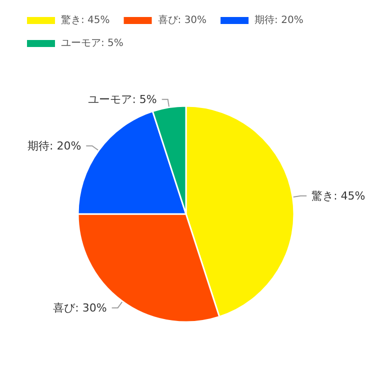 Image resolution: width=383 pixels, height=383 pixels. What do you see at coordinates (92, 43) in the screenshot?
I see `legend-label: ユーモア: 5%` at bounding box center [92, 43].